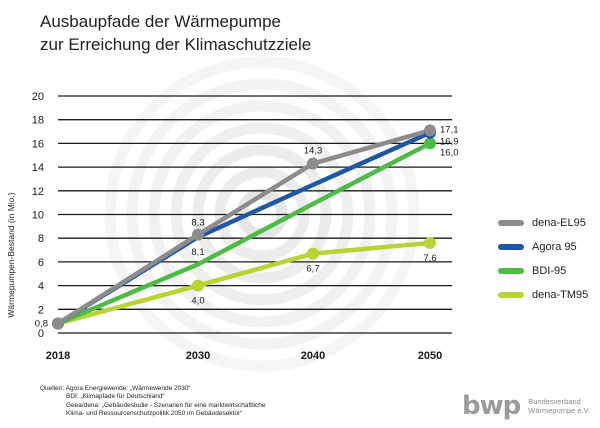 The width and height of the screenshot is (600, 428). What do you see at coordinates (554, 401) in the screenshot?
I see `logo-line-1: Bundesverband` at bounding box center [554, 401].